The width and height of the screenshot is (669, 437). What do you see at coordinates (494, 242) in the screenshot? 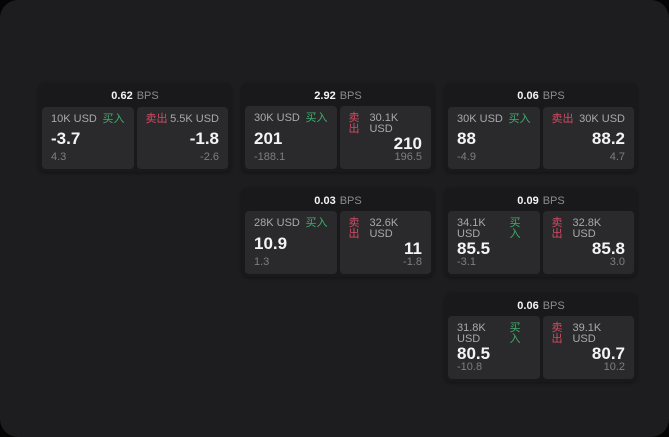
I see `buy-quote-panel: 34.1K USD 买入 85.5 -3.1` at bounding box center [494, 242].